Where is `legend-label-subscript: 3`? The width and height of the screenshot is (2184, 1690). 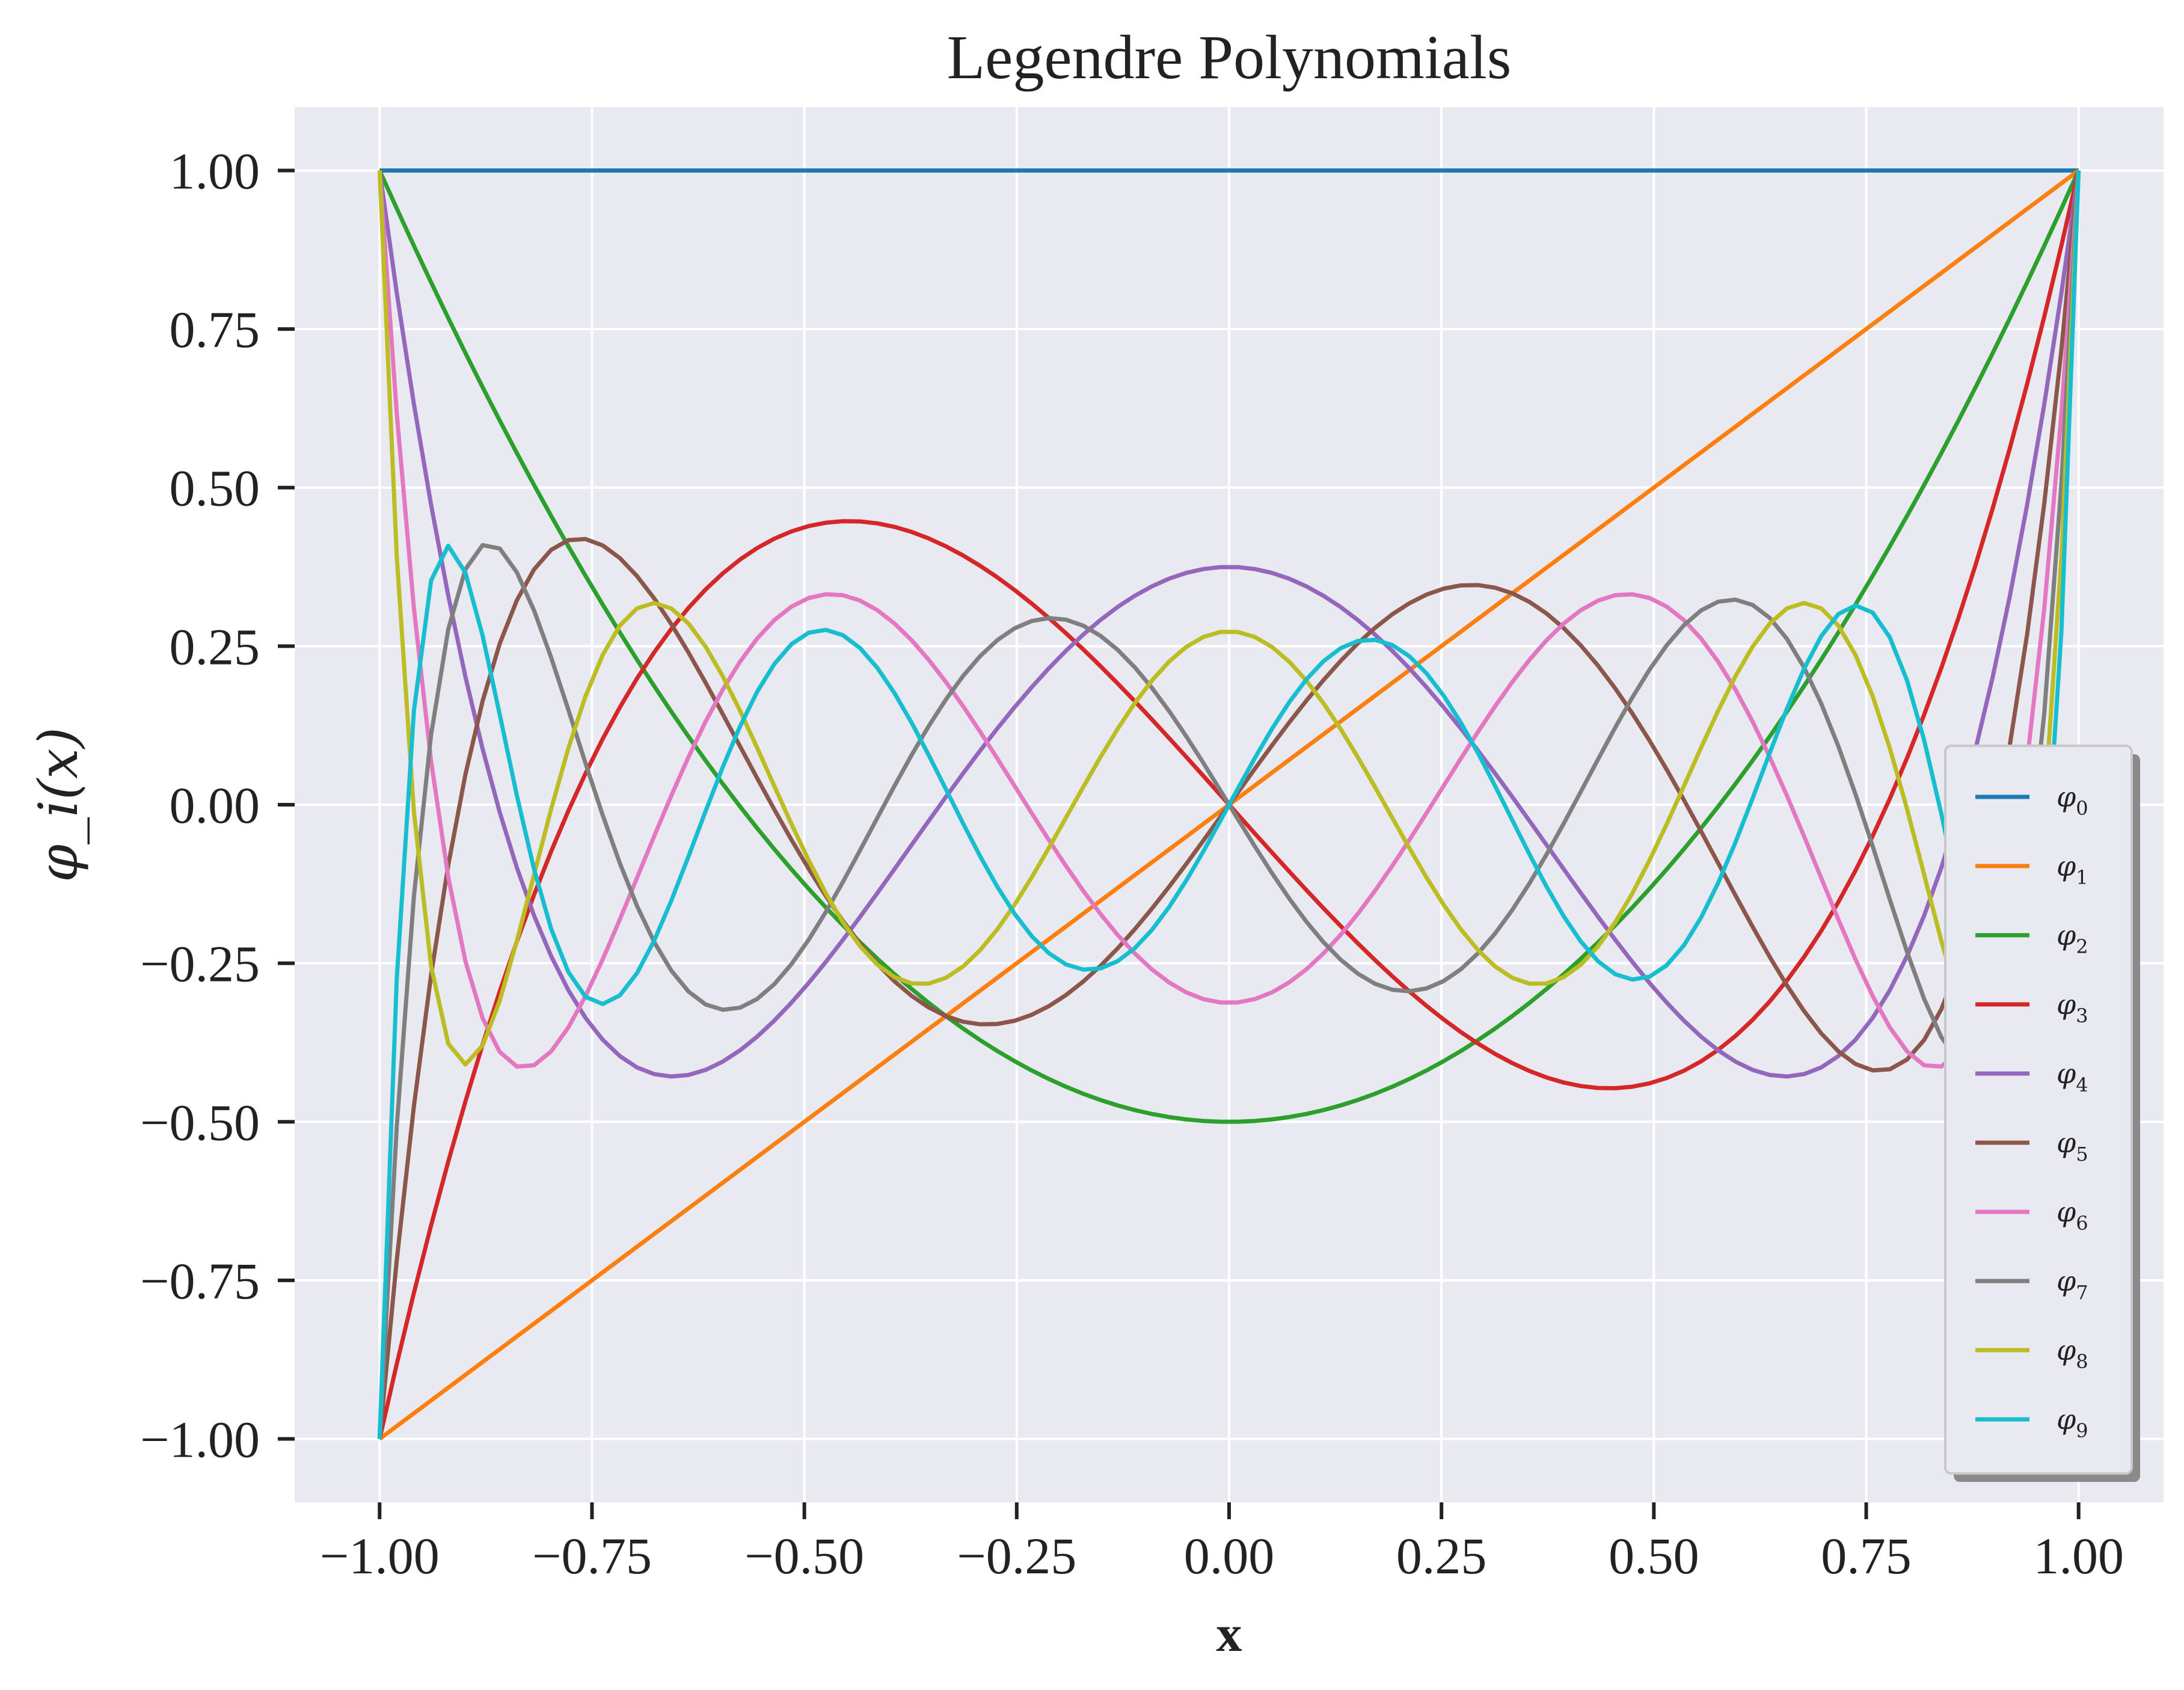
legend-label-subscript: 3 is located at coordinates (2082, 1015).